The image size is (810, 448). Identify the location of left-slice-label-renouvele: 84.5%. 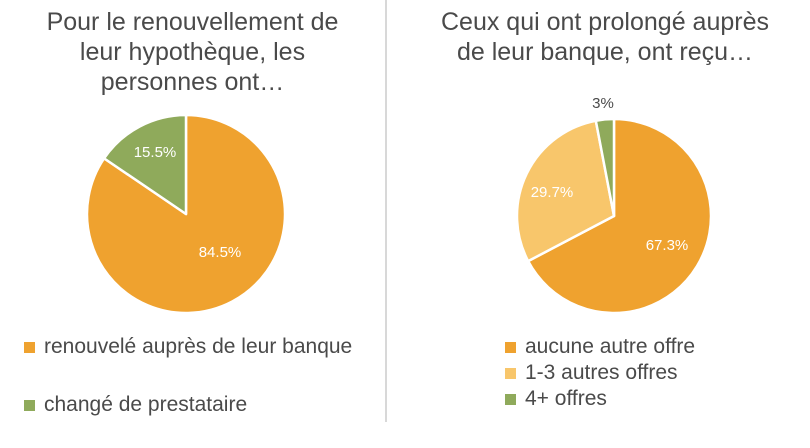
(220, 252).